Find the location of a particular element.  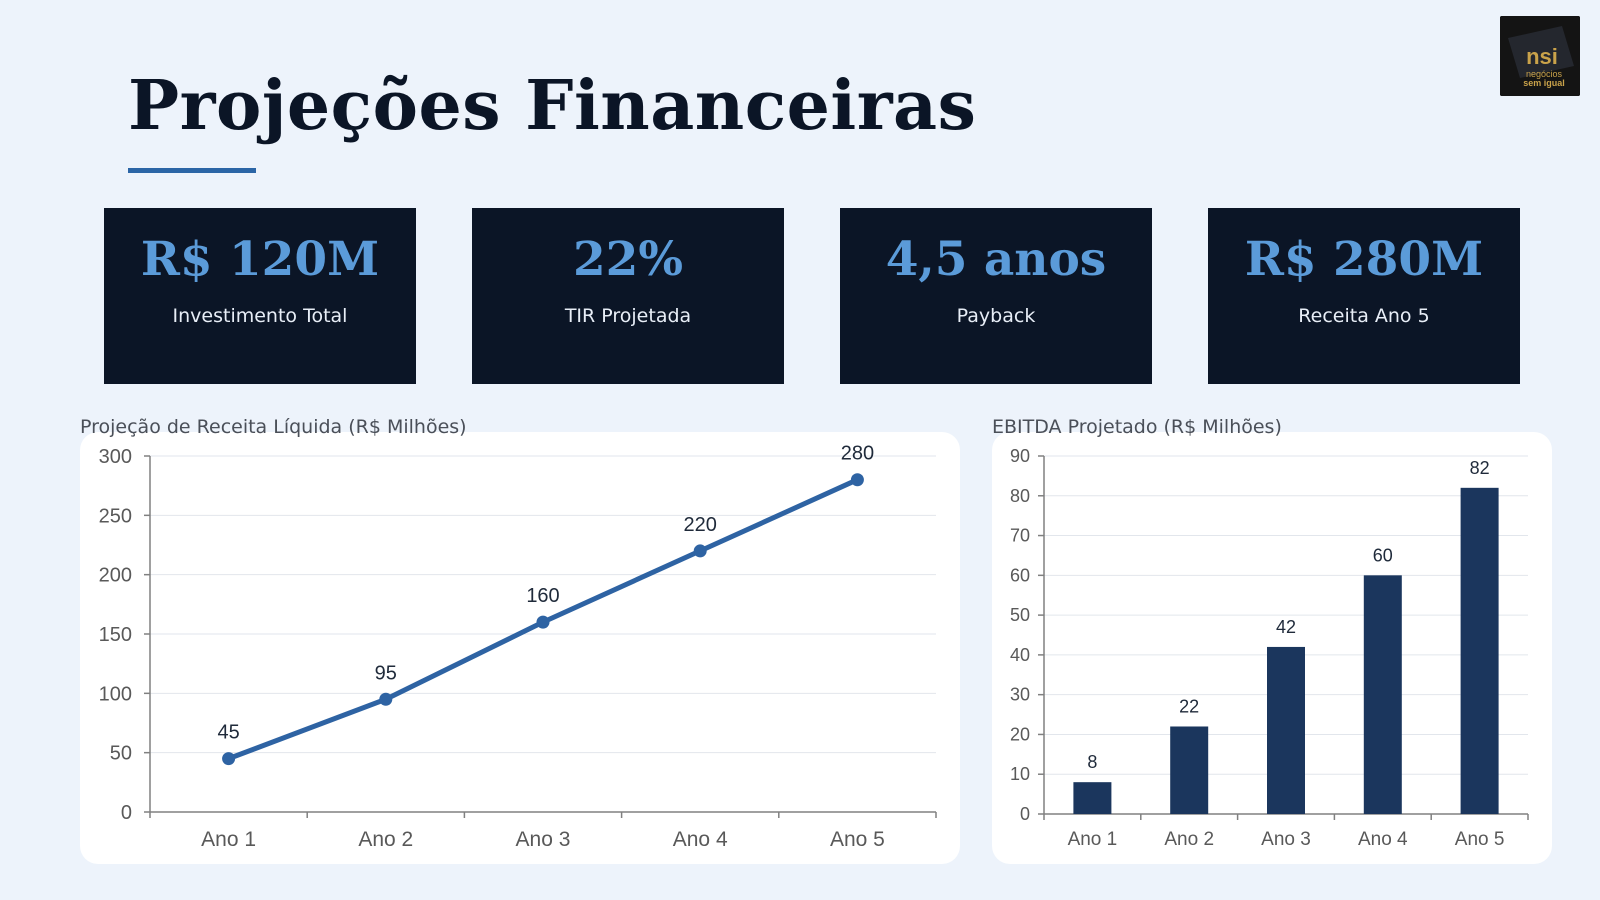

kpi-value: 22% is located at coordinates (628, 259).